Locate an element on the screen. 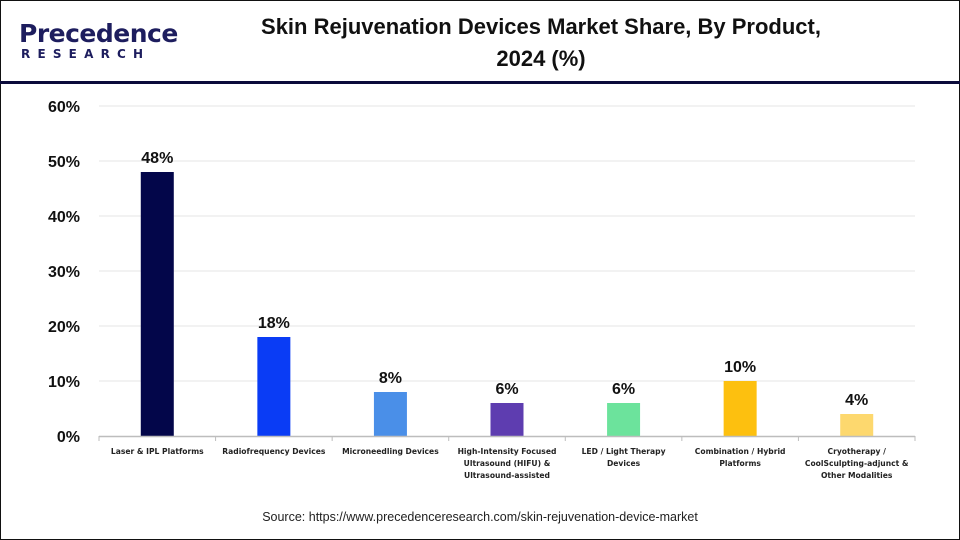  x-tick-label: Ultrasound-assisted is located at coordinates (507, 475).